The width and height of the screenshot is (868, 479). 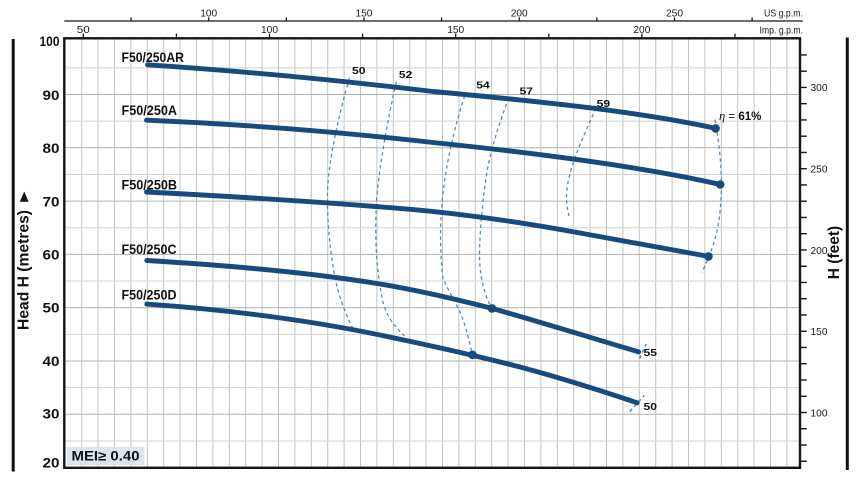 I want to click on svg-text: F50/250B, so click(x=150, y=185).